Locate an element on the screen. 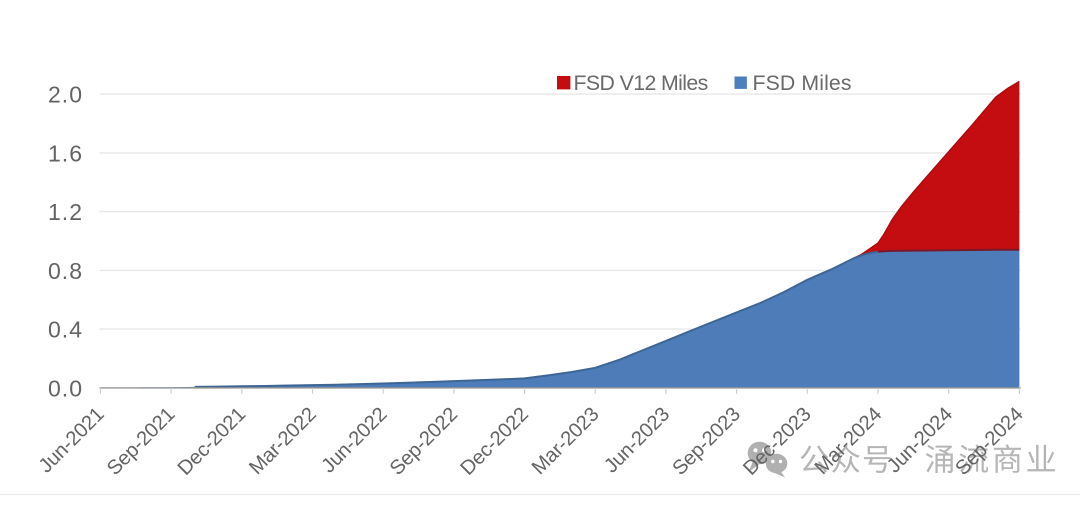 The height and width of the screenshot is (507, 1080). svg-text: 1.2 is located at coordinates (65, 212).